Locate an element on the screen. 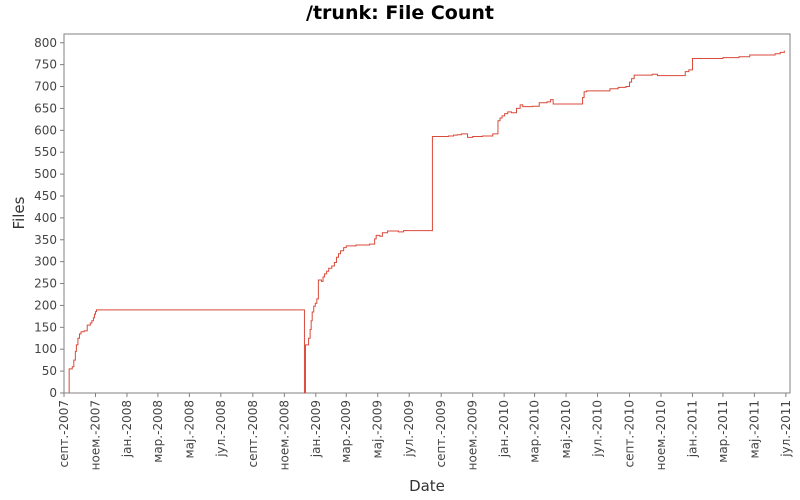  x-tick-label: ноем.-2010 is located at coordinates (661, 435).